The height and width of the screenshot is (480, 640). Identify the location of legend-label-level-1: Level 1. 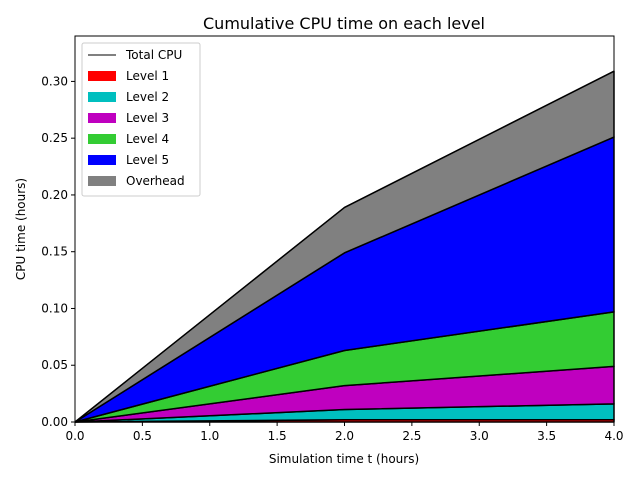
(147, 76).